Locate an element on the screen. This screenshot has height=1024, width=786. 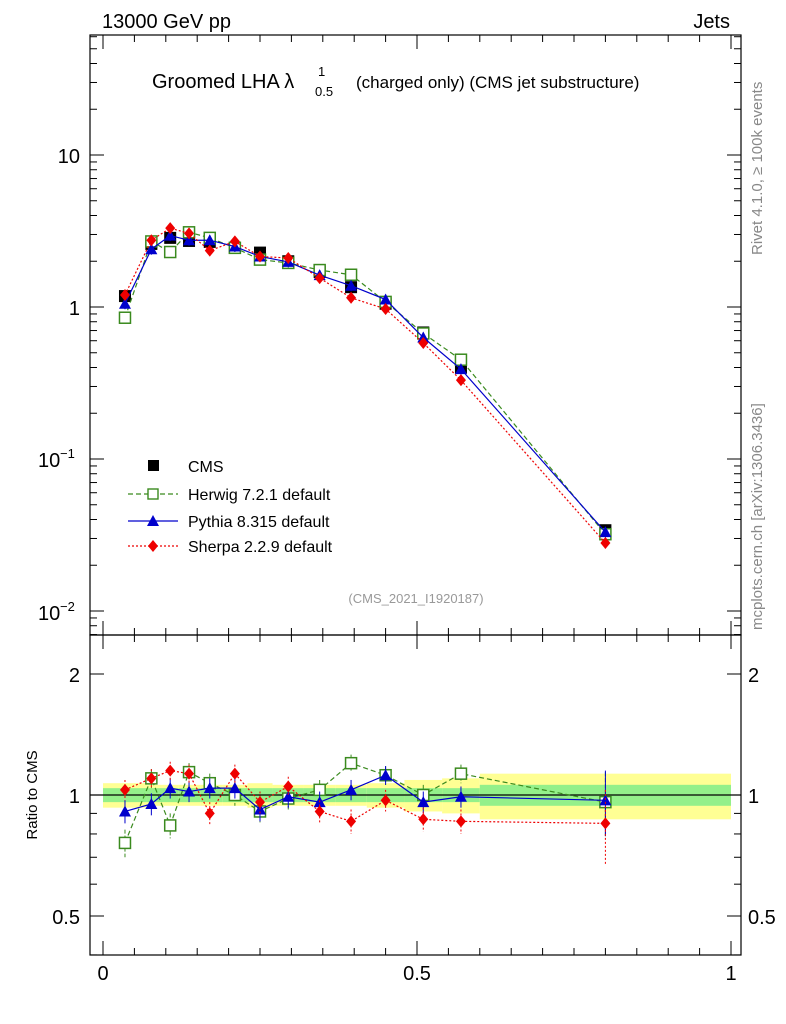
svg-text: Herwig 7.2.1 default is located at coordinates (259, 495).